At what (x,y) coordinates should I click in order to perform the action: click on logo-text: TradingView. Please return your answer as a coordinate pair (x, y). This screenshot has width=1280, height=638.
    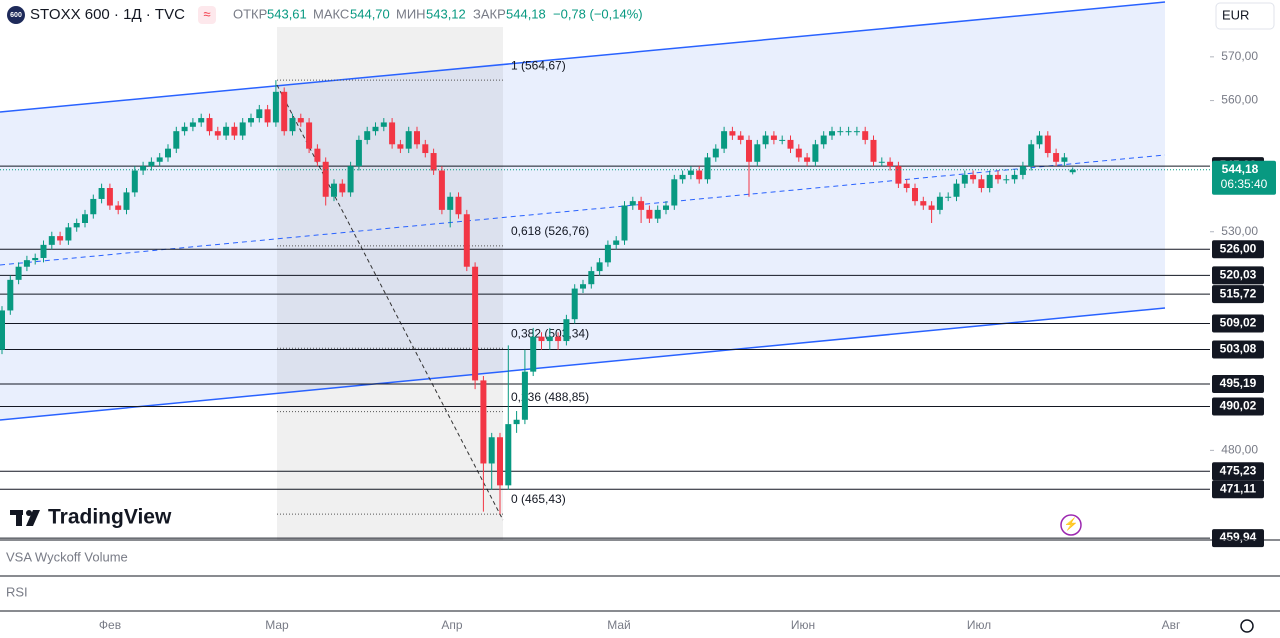
    Looking at the image, I should click on (110, 517).